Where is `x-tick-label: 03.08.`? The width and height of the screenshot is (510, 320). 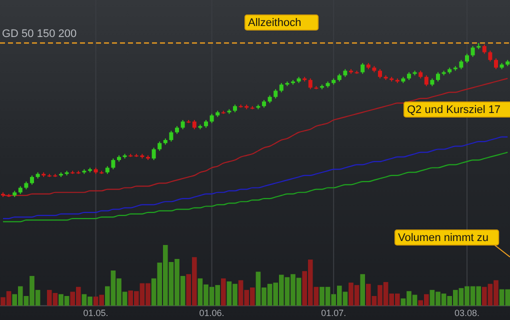 x-tick-label: 03.08. is located at coordinates (467, 313).